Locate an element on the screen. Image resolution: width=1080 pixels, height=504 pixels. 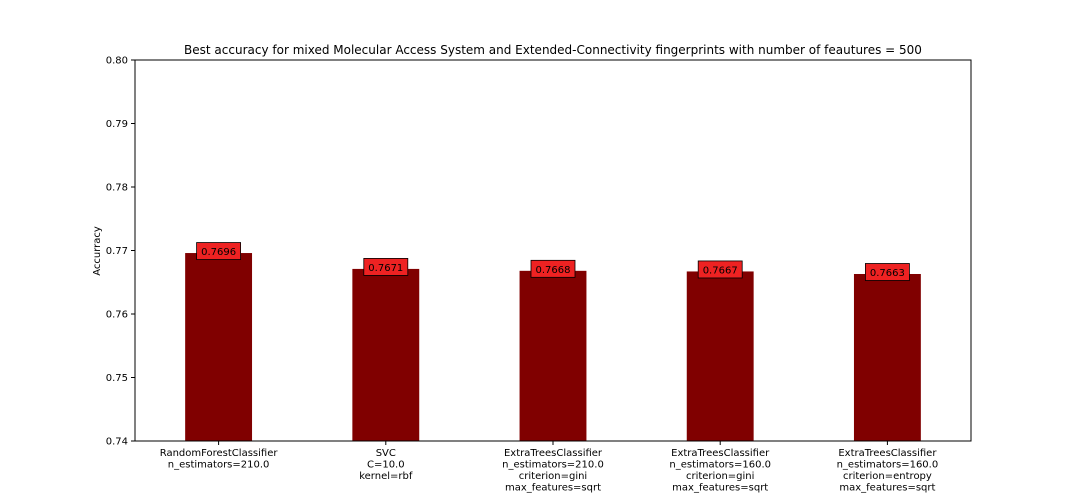
y-tick-label: 0.79 is located at coordinates (117, 124).